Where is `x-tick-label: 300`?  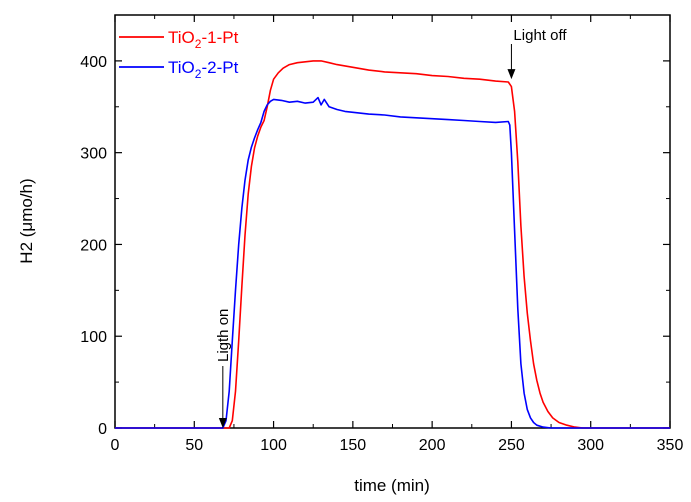 x-tick-label: 300 is located at coordinates (590, 445).